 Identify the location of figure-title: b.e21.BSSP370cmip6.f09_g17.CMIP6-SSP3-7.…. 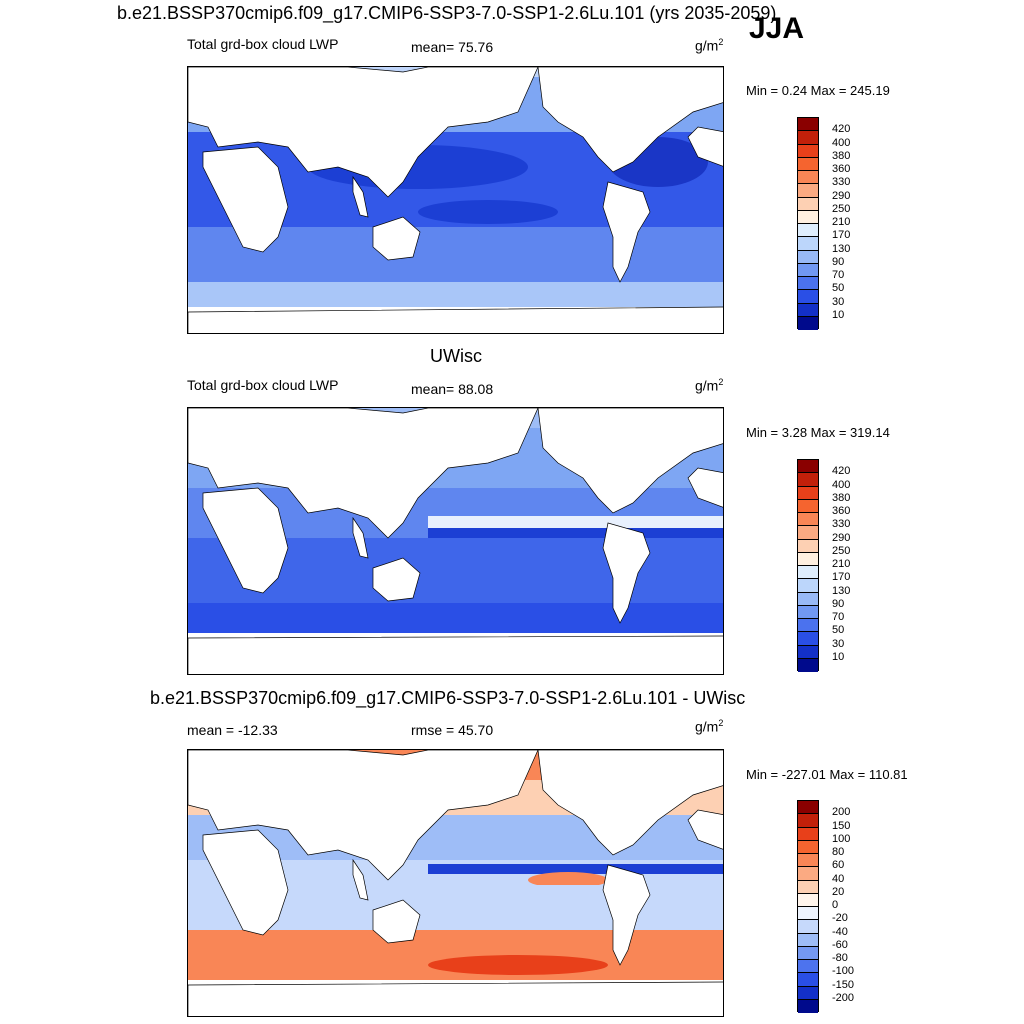
(447, 13).